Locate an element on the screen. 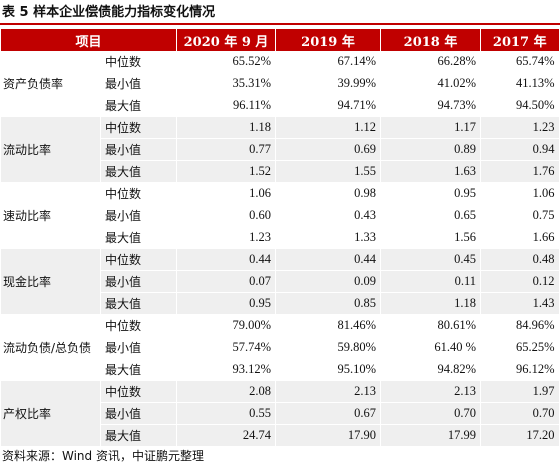 The image size is (560, 465). table-row: 最小值 0.60 0.43 0.65 0.75 is located at coordinates (280, 215).